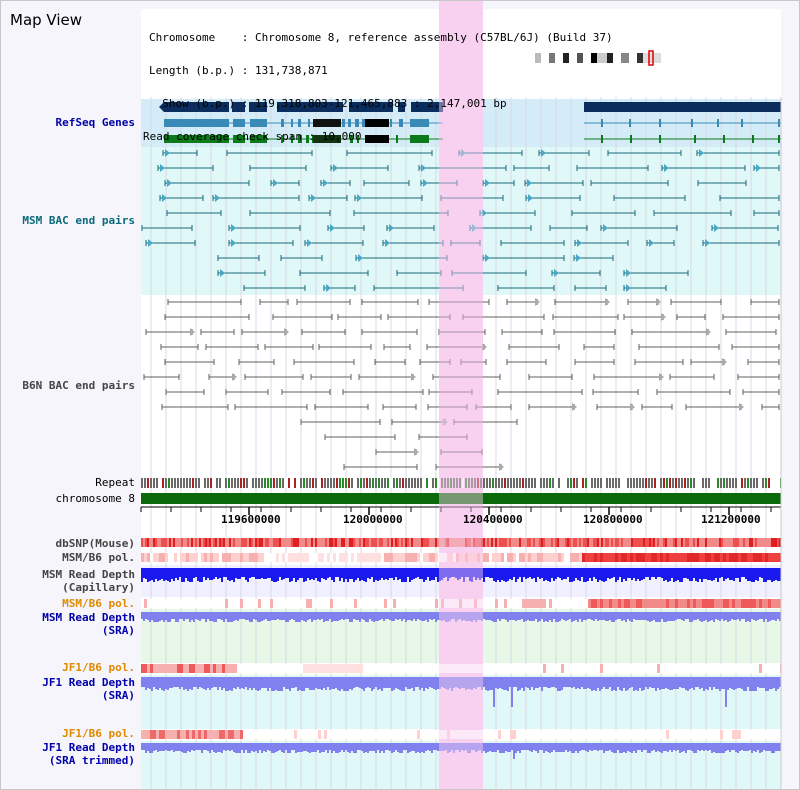 This screenshot has height=790, width=800. Describe the element at coordinates (88, 574) in the screenshot. I see `track-label-msm-depth-capillary: MSM Read Depth` at that location.